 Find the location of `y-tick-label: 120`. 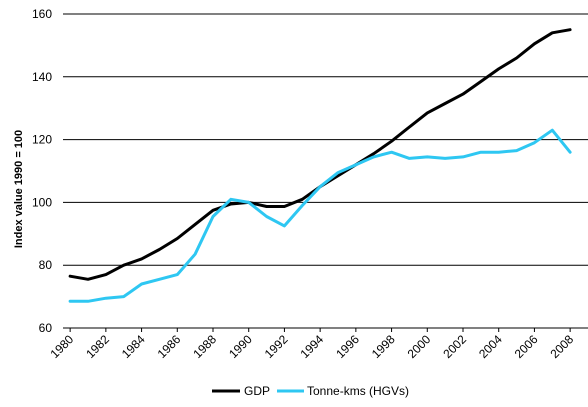

y-tick-label: 120 is located at coordinates (42, 140).